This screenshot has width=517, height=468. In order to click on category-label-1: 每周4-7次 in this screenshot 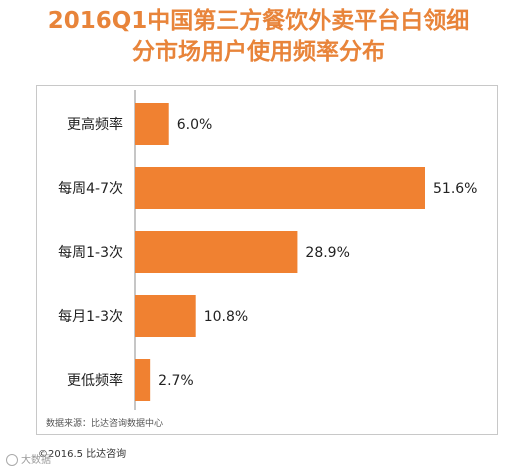, I will do `click(90, 189)`.